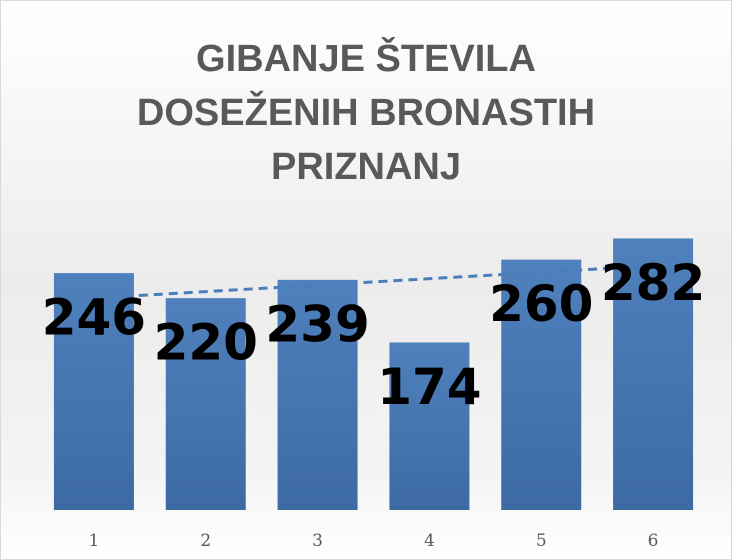 Image resolution: width=732 pixels, height=560 pixels. Describe the element at coordinates (429, 387) in the screenshot. I see `data-label: 174` at that location.